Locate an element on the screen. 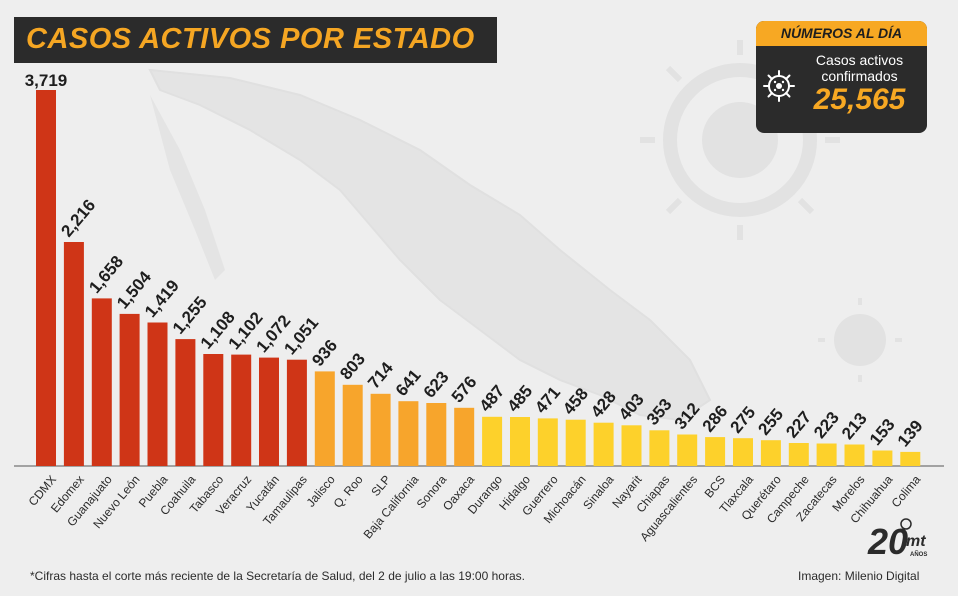  value-label-chiapas: 353 is located at coordinates (659, 412).